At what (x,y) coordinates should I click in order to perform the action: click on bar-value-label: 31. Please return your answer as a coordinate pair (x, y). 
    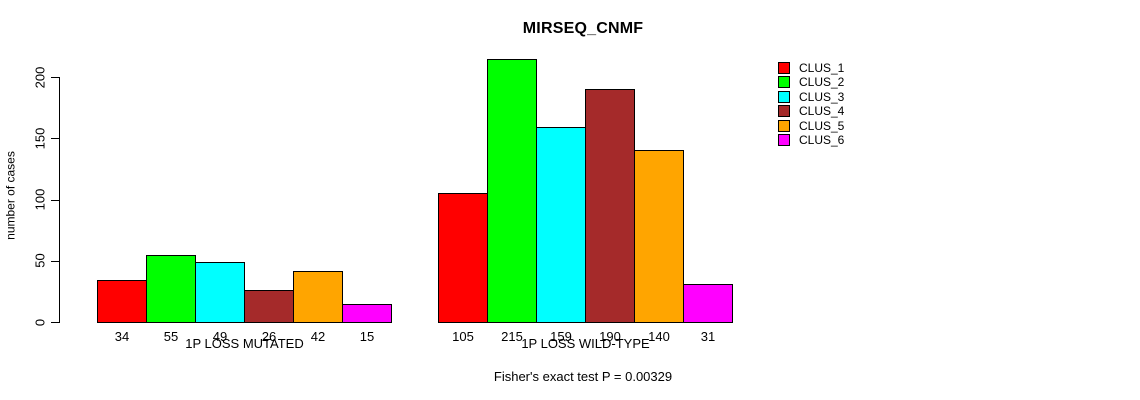
    Looking at the image, I should click on (708, 336).